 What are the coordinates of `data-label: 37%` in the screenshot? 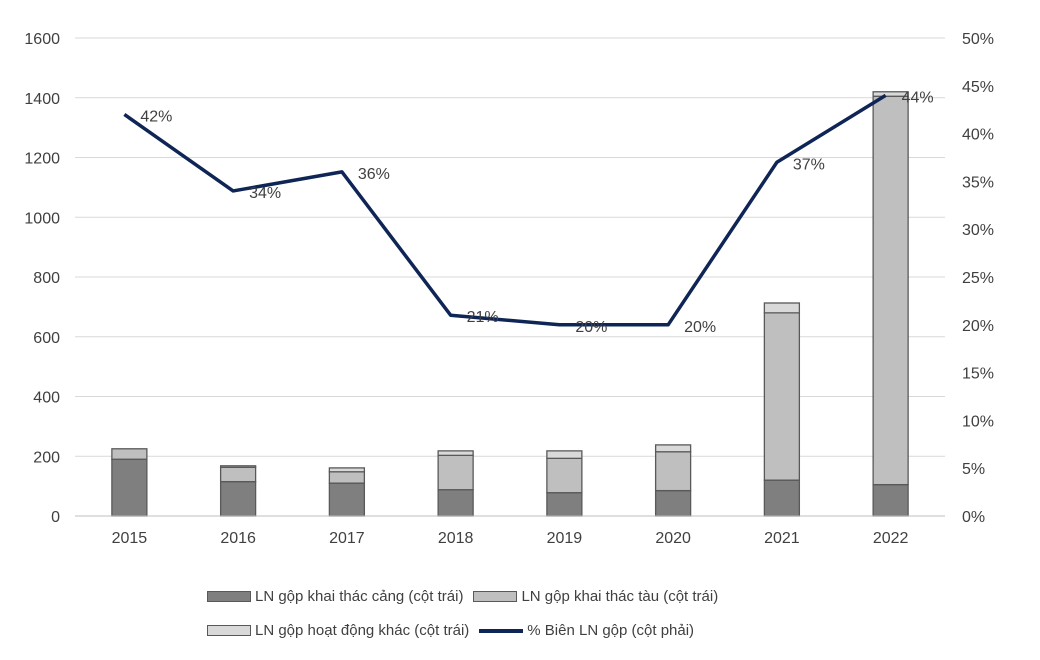 It's located at (809, 164).